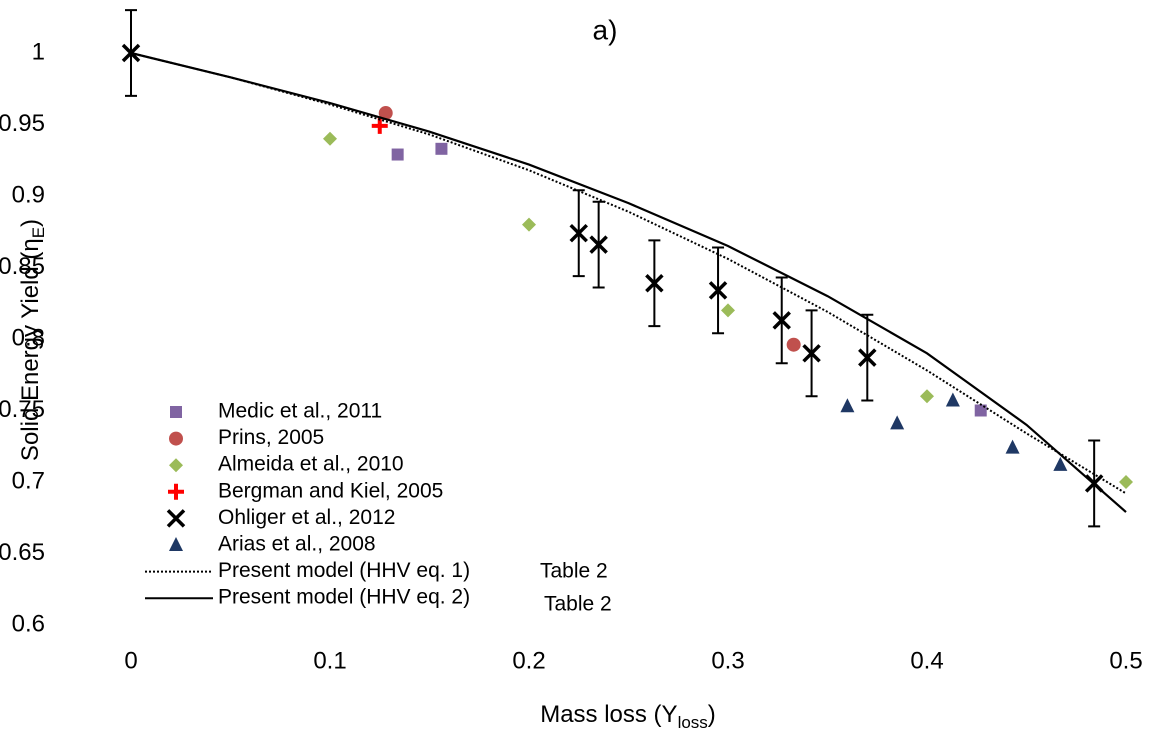 The width and height of the screenshot is (1152, 742). I want to click on y-tick-label: 0.95, so click(22, 123).